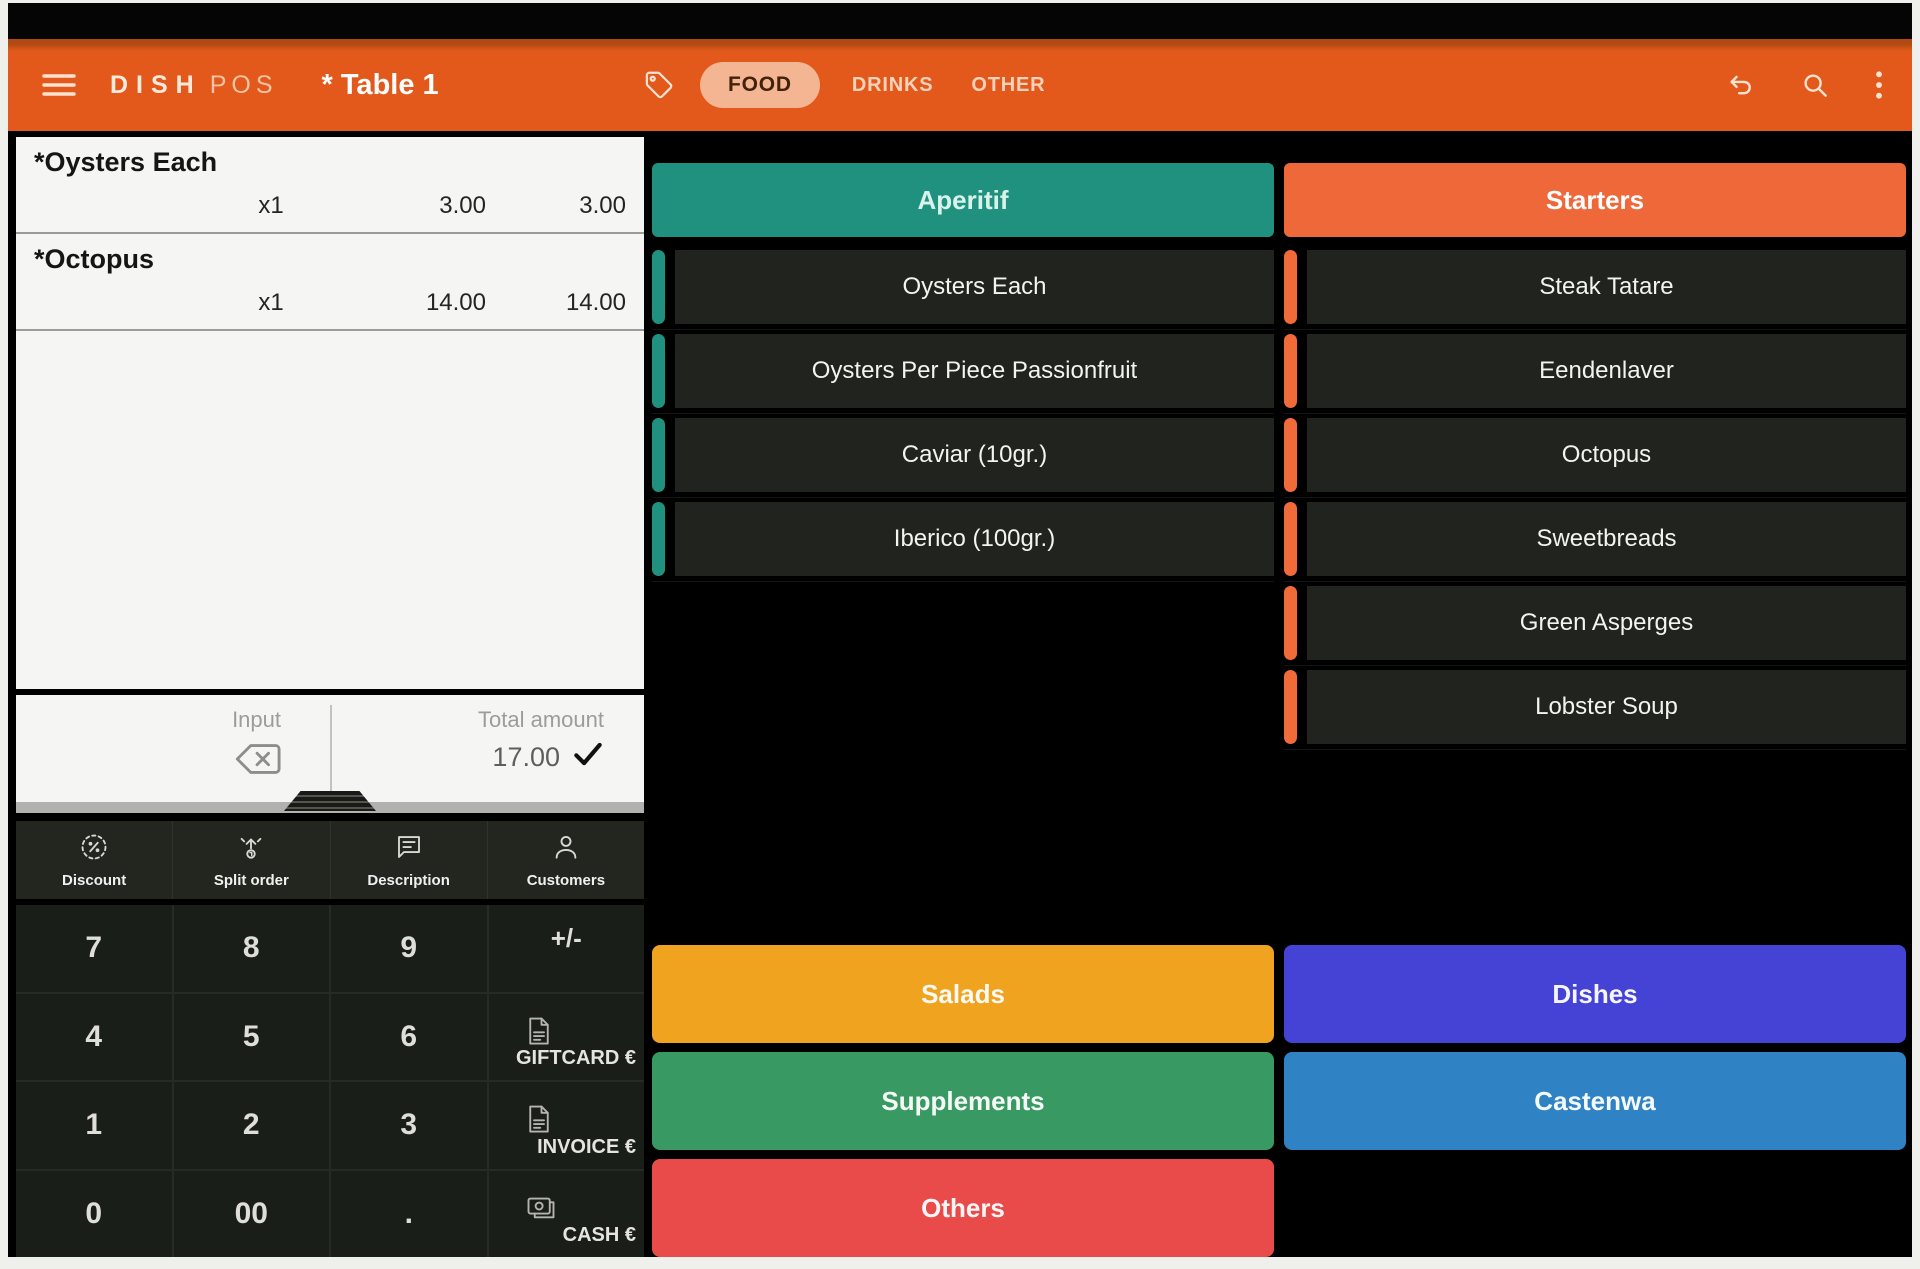 This screenshot has height=1269, width=1920. What do you see at coordinates (1606, 455) in the screenshot?
I see `menu-item-octopus: Octopus` at bounding box center [1606, 455].